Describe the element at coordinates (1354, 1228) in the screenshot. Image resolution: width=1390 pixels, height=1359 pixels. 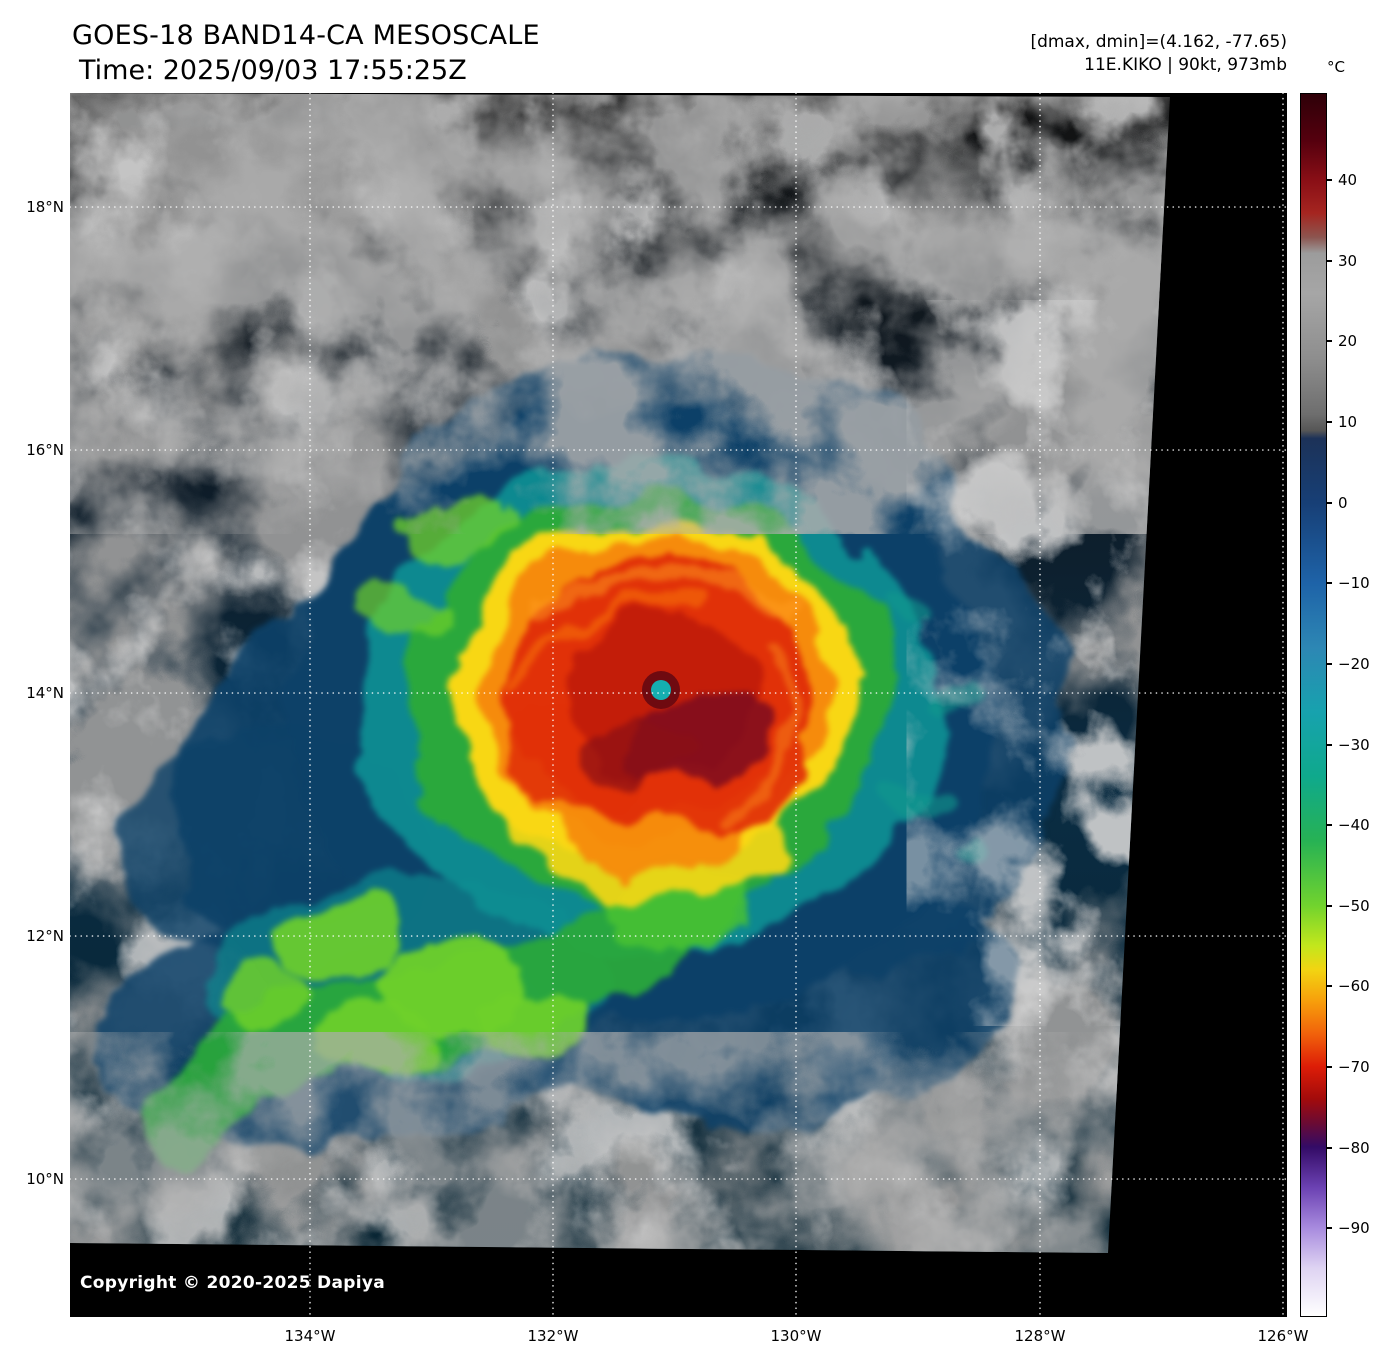
I see `colorbar-tick-label: −90` at that location.